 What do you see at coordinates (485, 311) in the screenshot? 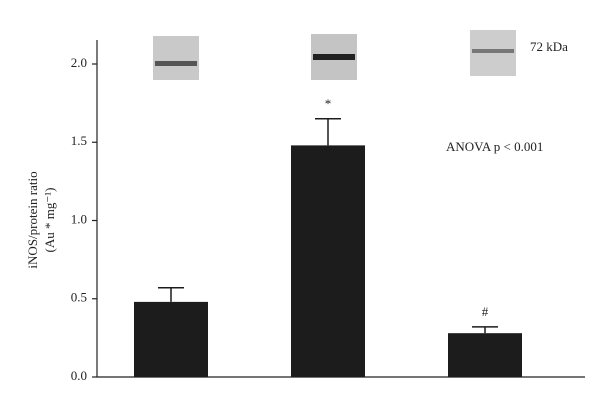
I see `bar-label: #` at bounding box center [485, 311].